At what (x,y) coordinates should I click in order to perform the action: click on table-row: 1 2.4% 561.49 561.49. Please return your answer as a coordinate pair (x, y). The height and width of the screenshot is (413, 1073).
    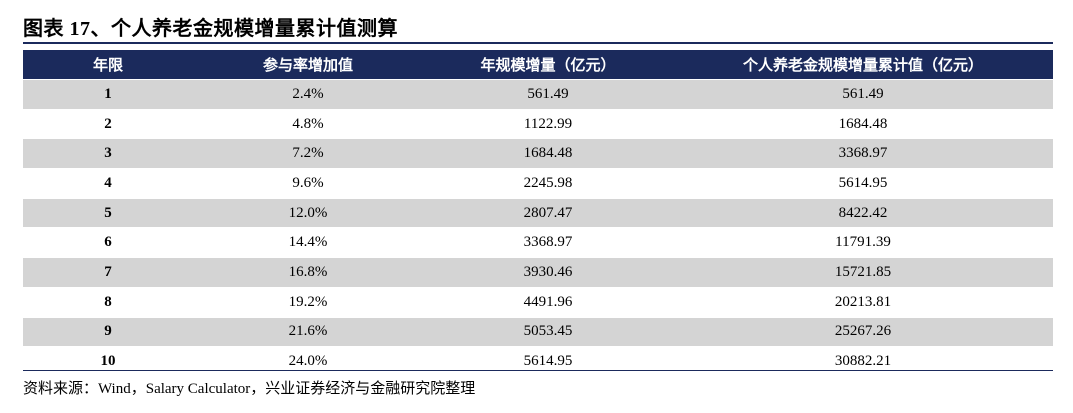
    Looking at the image, I should click on (538, 94).